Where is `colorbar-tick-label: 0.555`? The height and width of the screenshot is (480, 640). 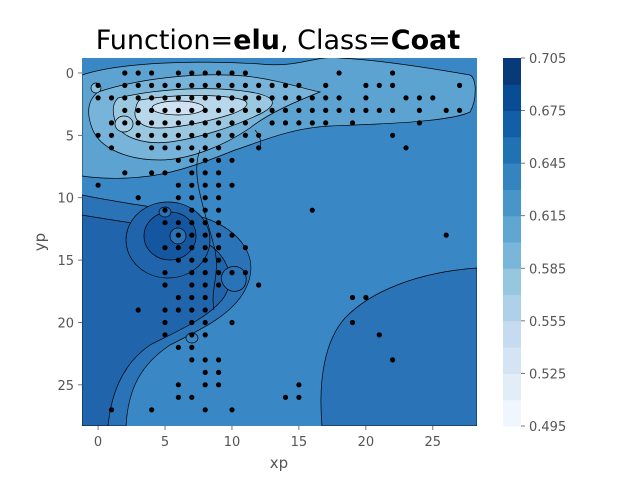
colorbar-tick-label: 0.555 is located at coordinates (547, 322).